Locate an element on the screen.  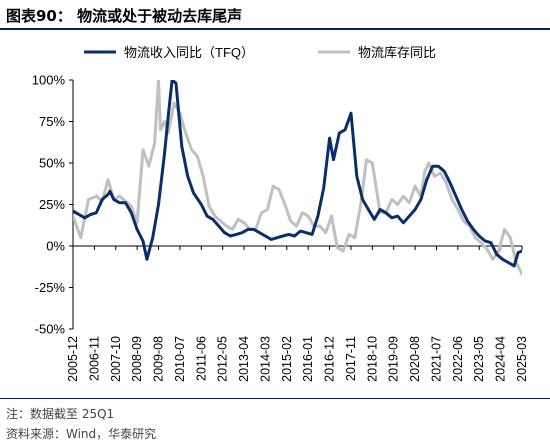
x-tick-label: 2025-03 is located at coordinates (522, 359).